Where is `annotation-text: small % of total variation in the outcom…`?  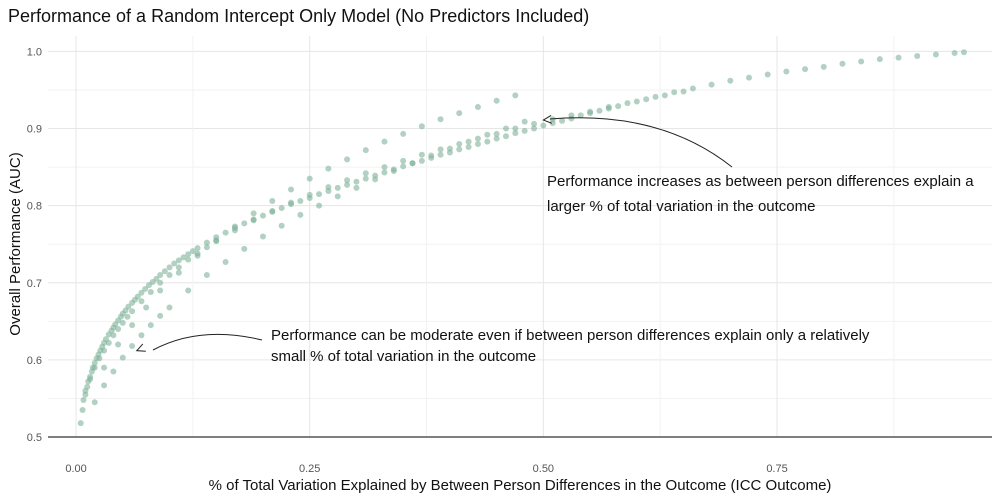
annotation-text: small % of total variation in the outcom… is located at coordinates (403, 356).